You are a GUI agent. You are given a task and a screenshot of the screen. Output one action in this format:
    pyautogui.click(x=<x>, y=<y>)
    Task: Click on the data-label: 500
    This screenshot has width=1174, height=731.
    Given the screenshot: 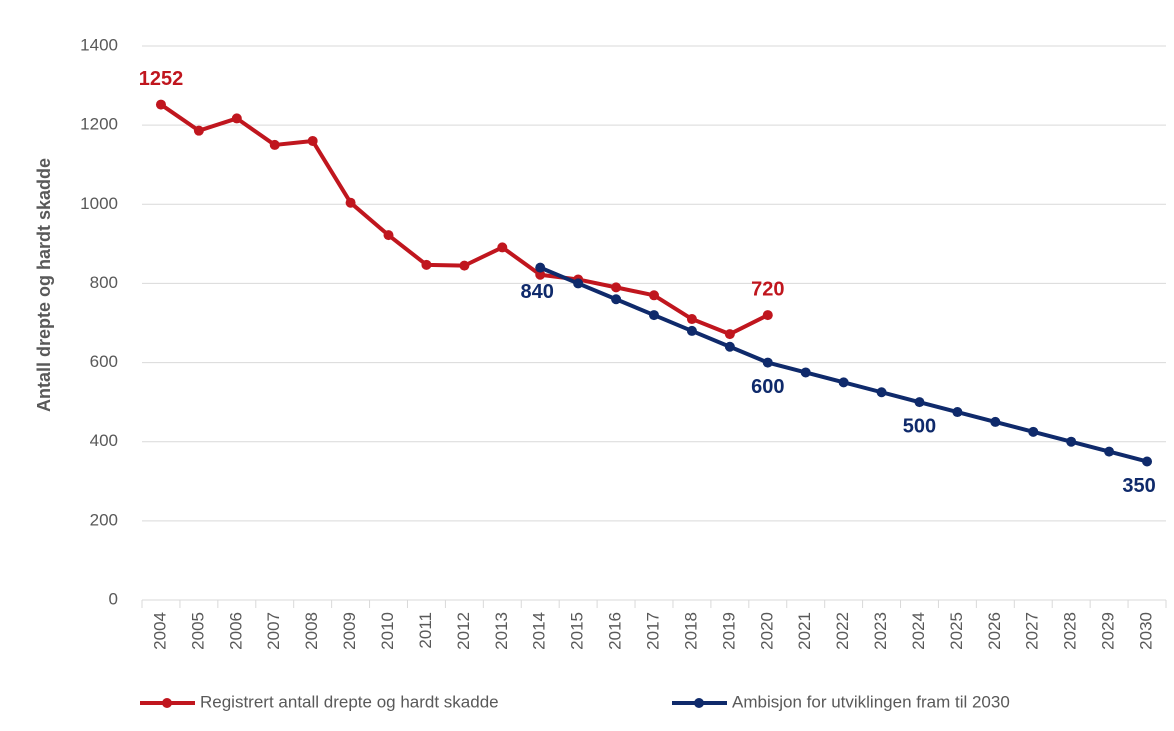 What is the action you would take?
    pyautogui.click(x=919, y=426)
    